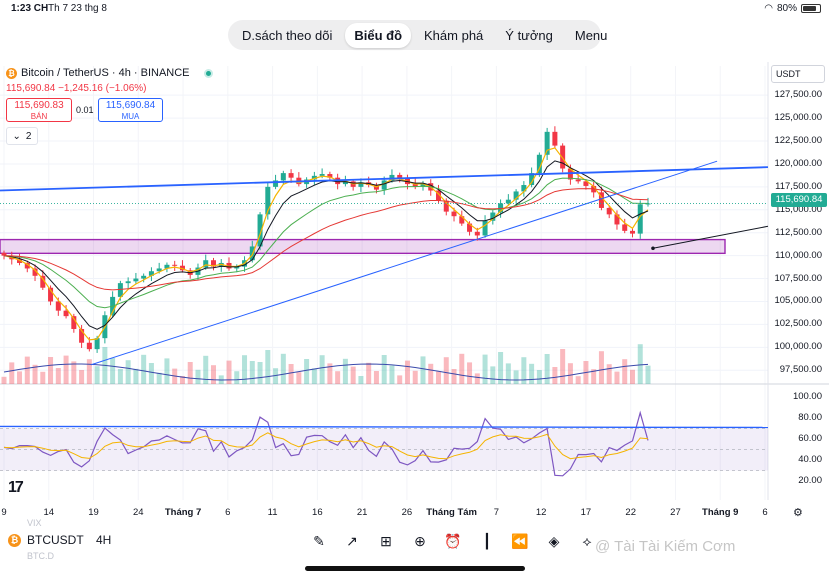 The width and height of the screenshot is (829, 576). I want to click on status-right: ◠ 80%, so click(792, 8).